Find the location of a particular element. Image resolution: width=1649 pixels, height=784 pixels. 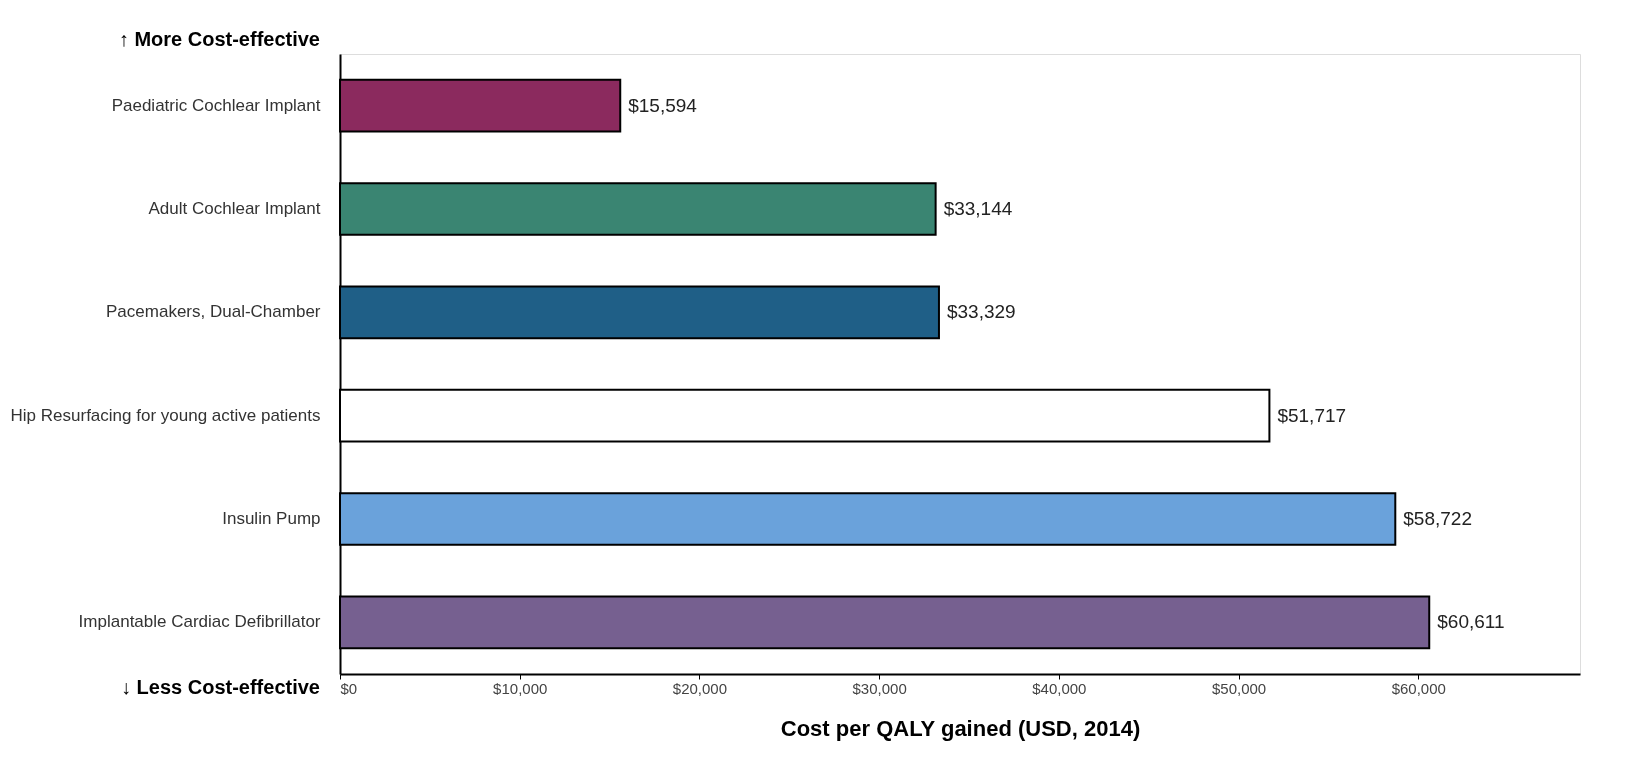

x-tick-label: $50,000 is located at coordinates (1239, 688).